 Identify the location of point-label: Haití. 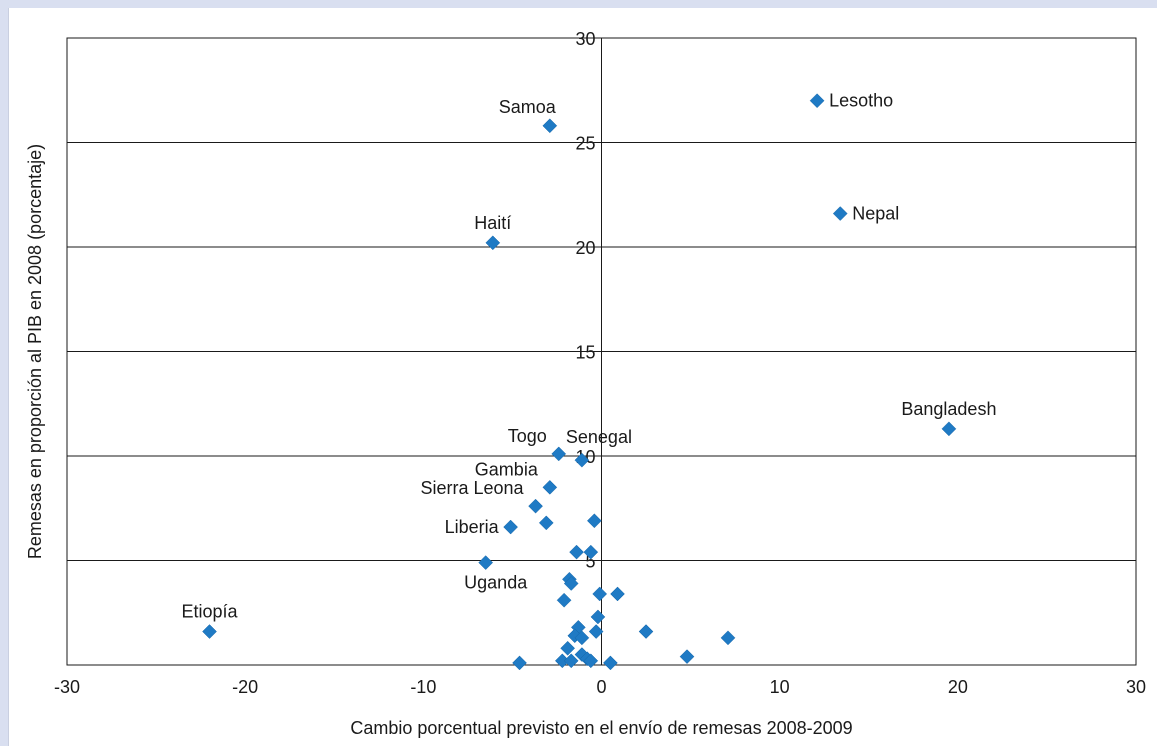
(492, 223).